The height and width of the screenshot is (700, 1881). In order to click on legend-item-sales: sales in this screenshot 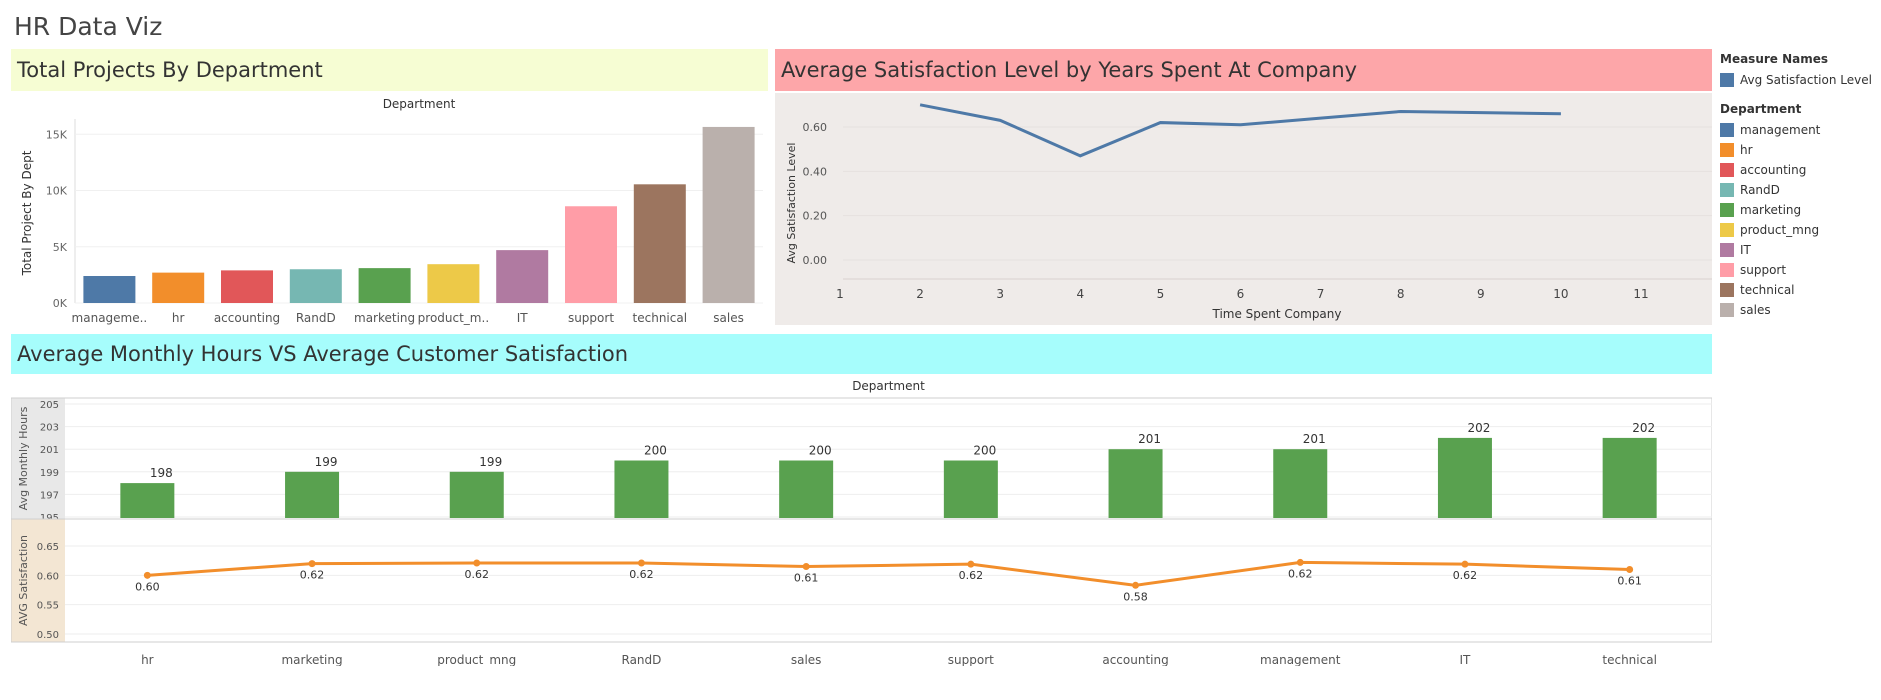, I will do `click(1800, 310)`.